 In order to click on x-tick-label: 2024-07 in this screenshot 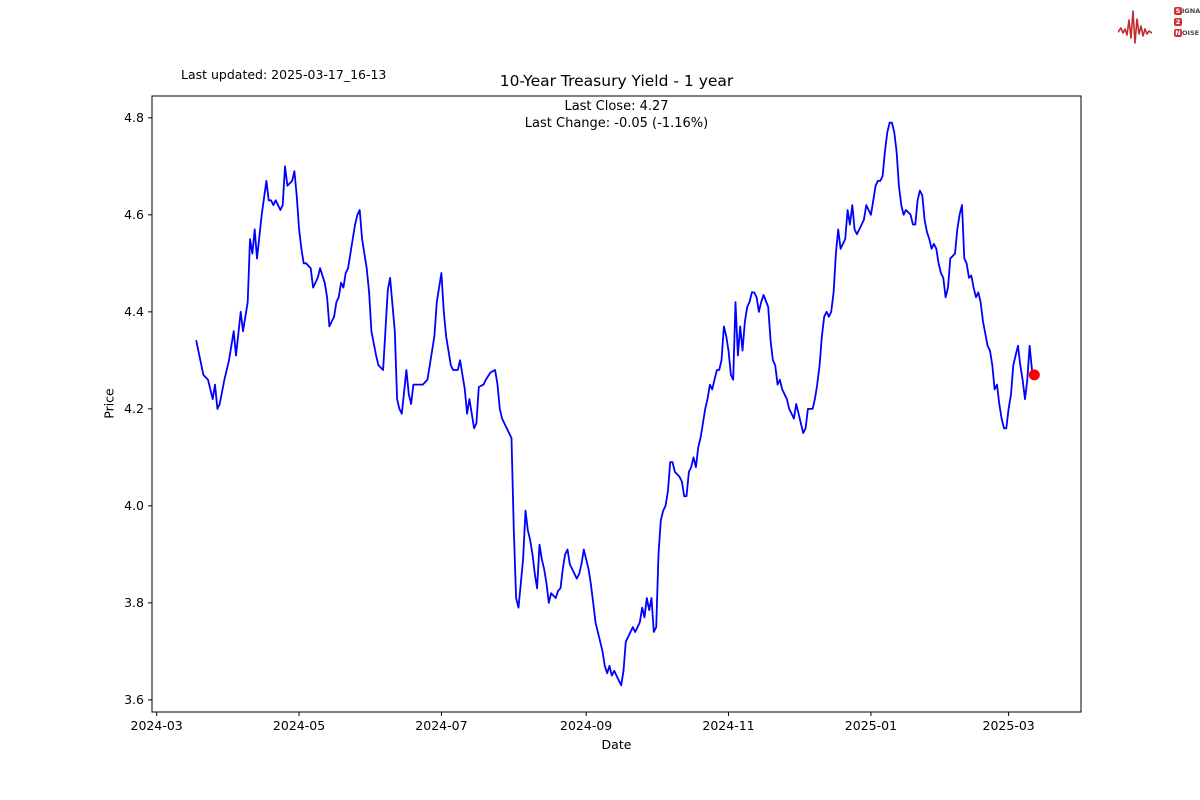, I will do `click(441, 725)`.